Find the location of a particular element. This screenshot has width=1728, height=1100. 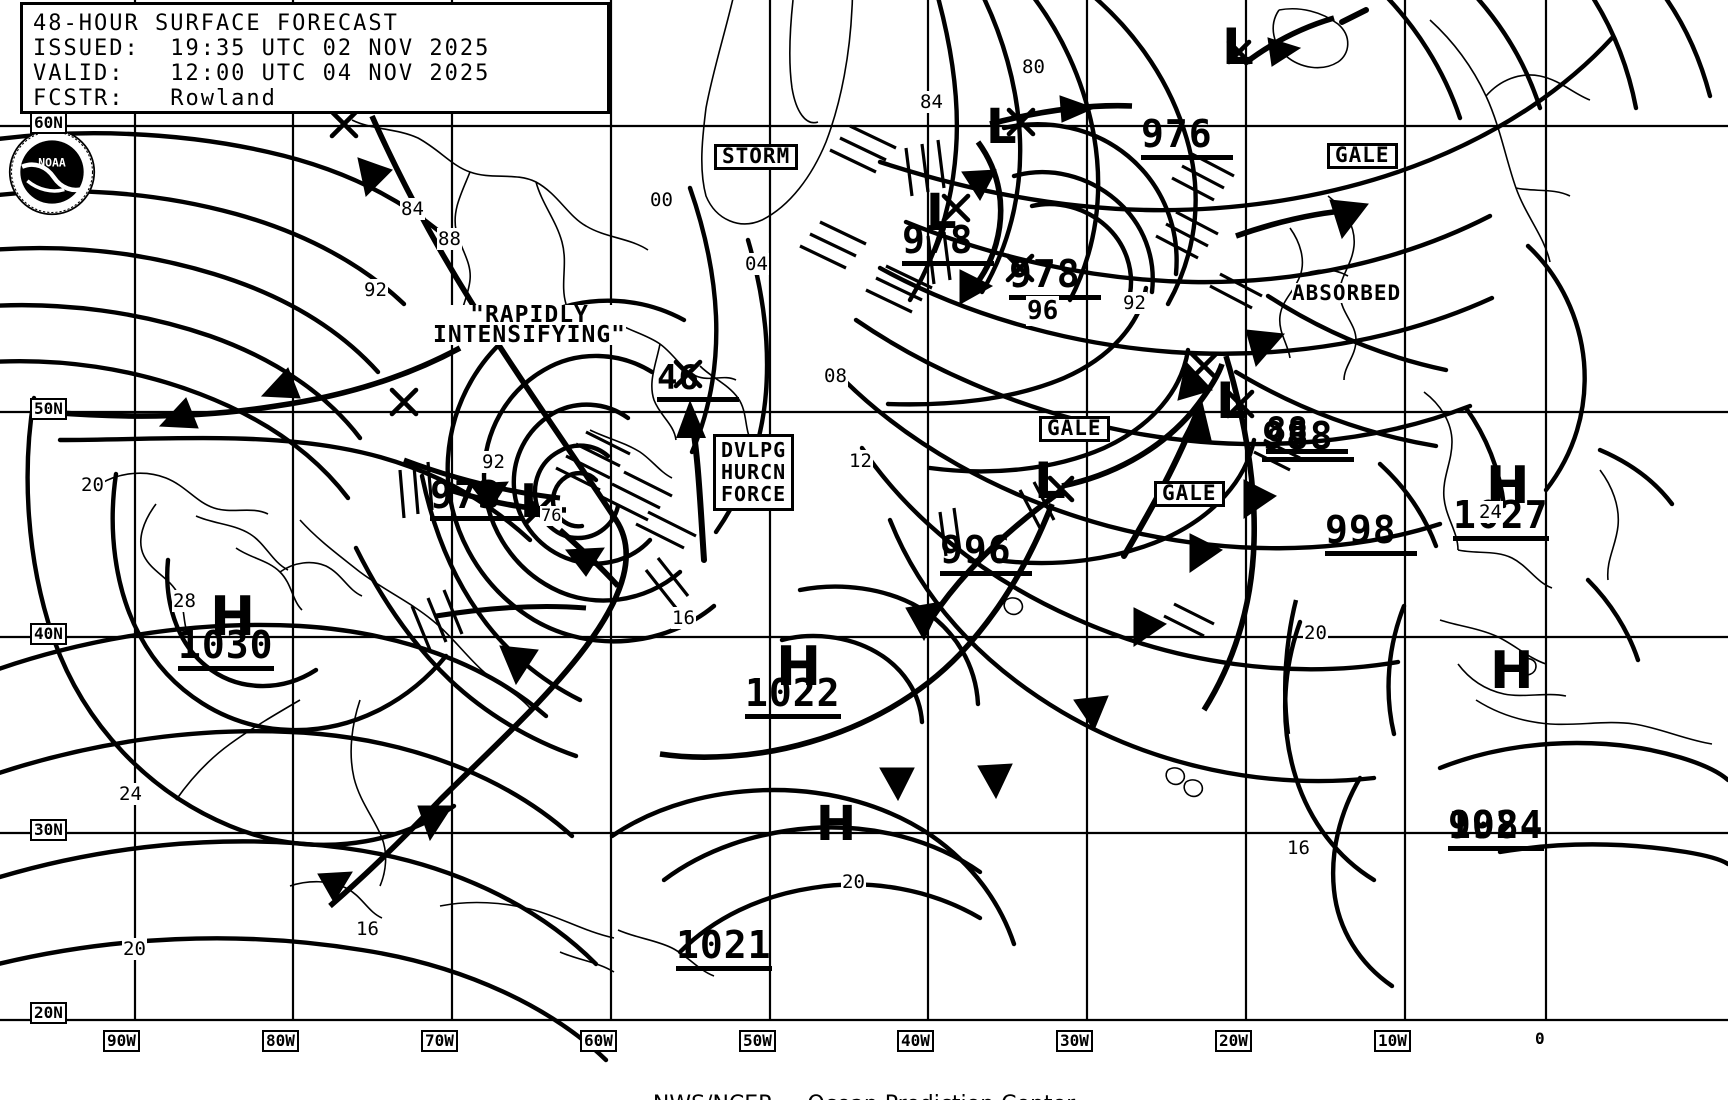

isobar-label-16-b: 16 is located at coordinates (367, 929).